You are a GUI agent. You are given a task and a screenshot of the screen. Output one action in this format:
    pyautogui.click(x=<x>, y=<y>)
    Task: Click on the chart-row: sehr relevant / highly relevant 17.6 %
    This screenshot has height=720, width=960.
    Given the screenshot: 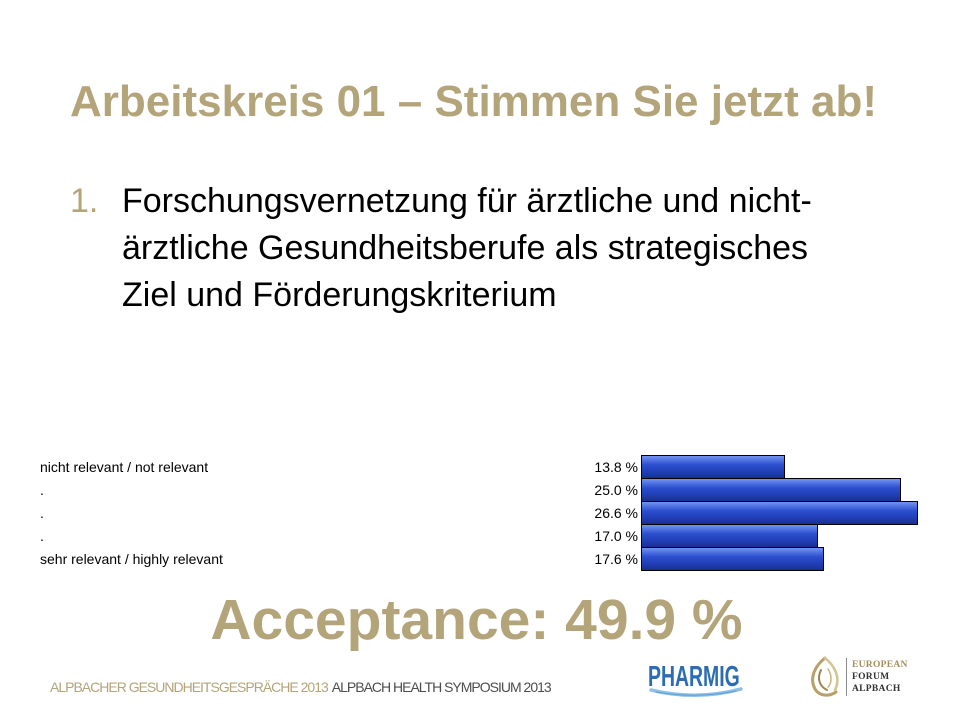 What is the action you would take?
    pyautogui.click(x=480, y=559)
    